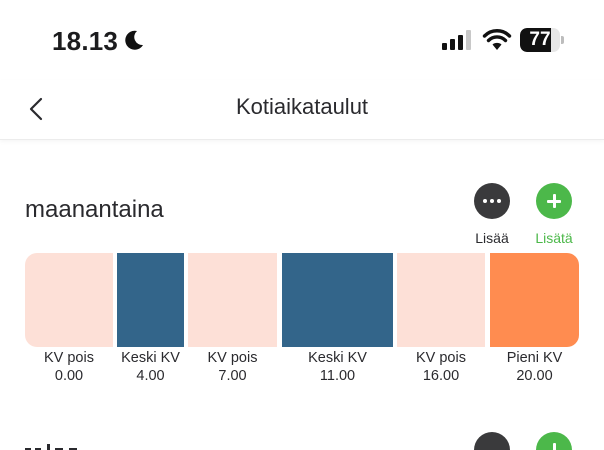  What do you see at coordinates (492, 238) in the screenshot?
I see `more-label: Lisää` at bounding box center [492, 238].